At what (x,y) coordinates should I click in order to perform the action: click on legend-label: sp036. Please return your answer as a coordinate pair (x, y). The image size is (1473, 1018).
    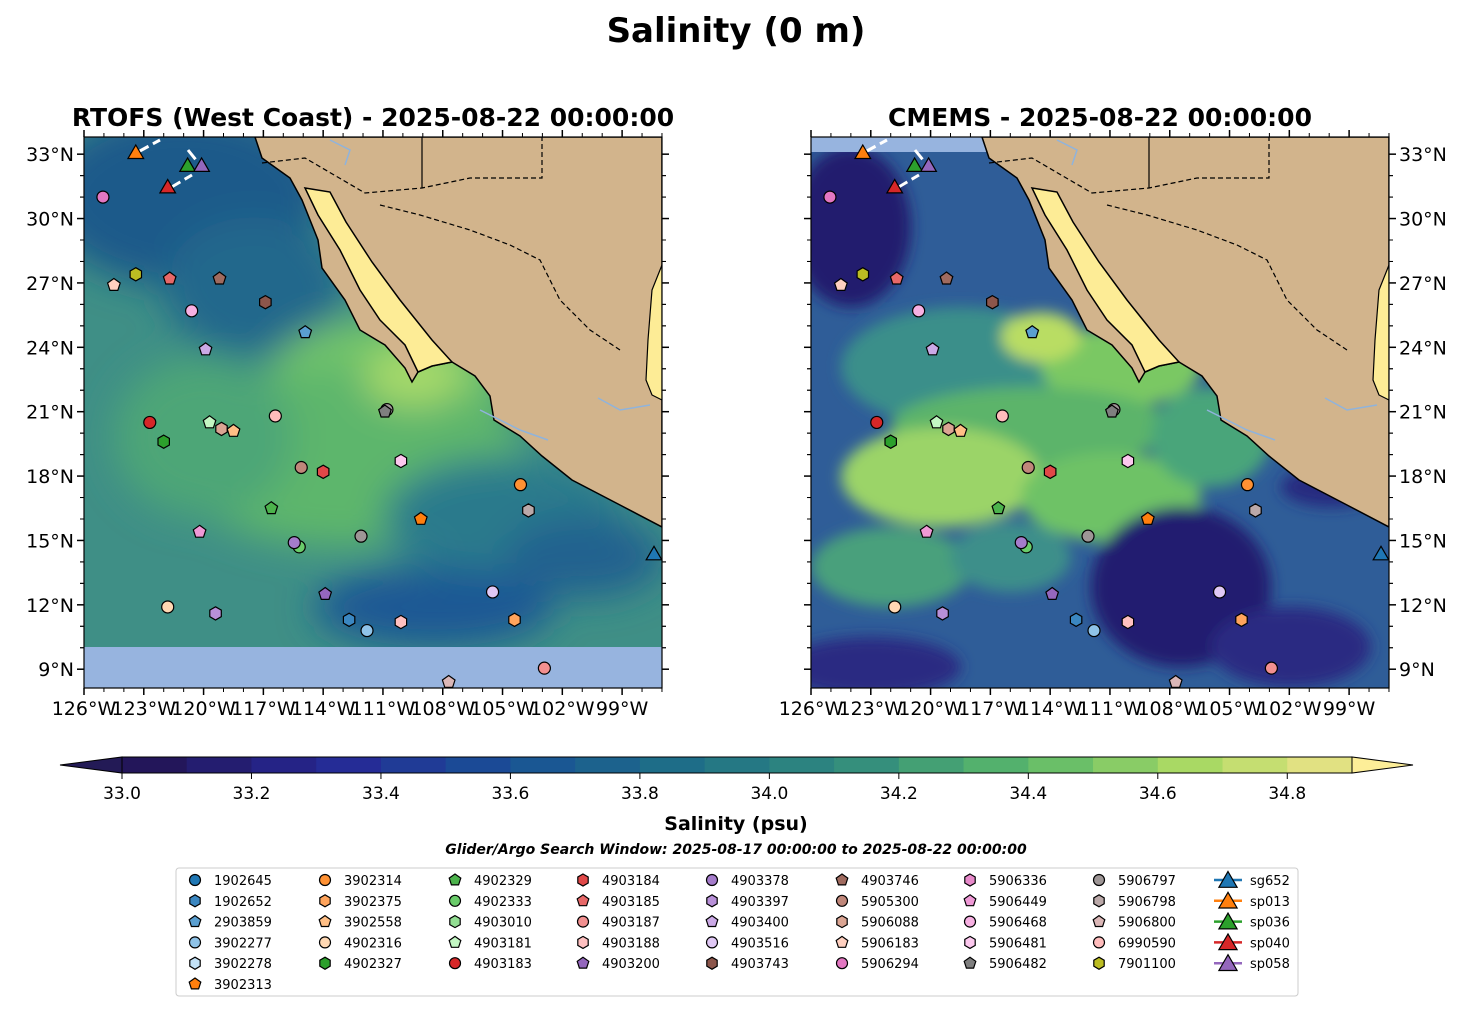
    Looking at the image, I should click on (1270, 923).